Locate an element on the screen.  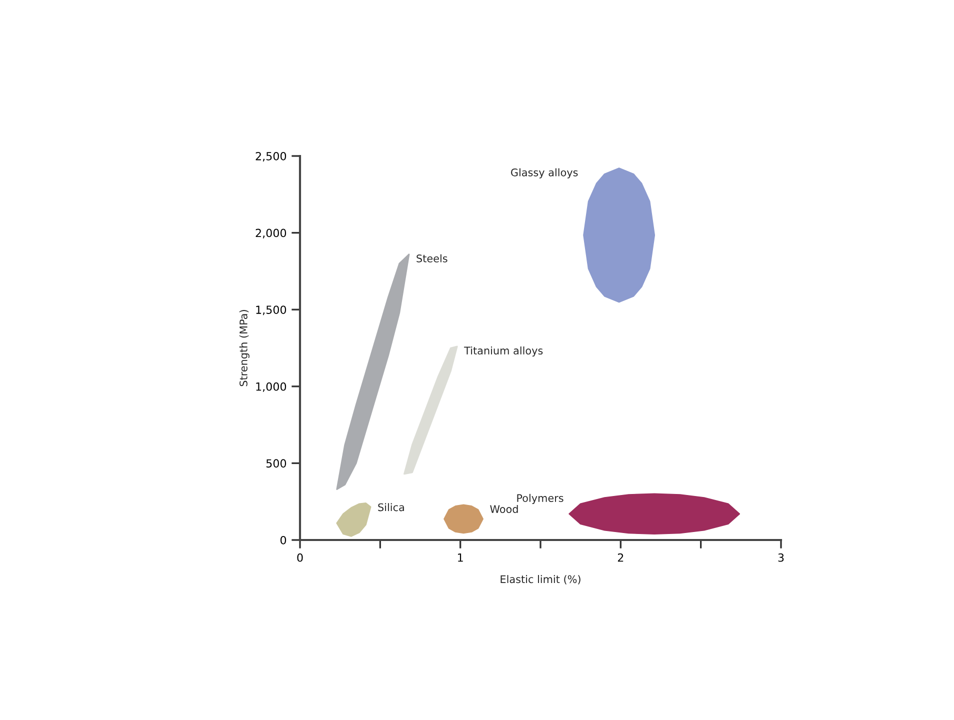
x-tick-label: 0 is located at coordinates (300, 557).